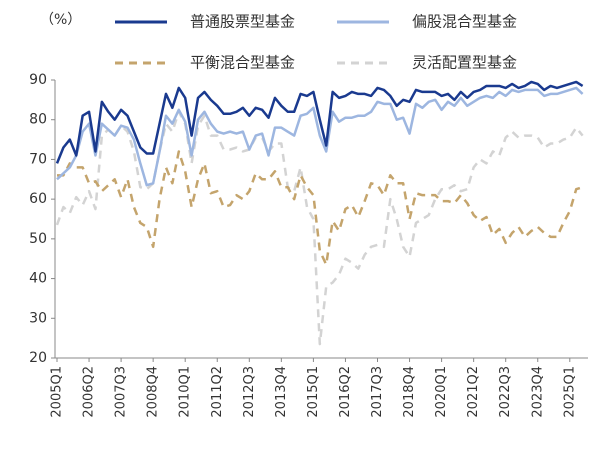 The image size is (589, 457). Describe the element at coordinates (217, 392) in the screenshot. I see `x-tick-label: 2011Q2` at that location.